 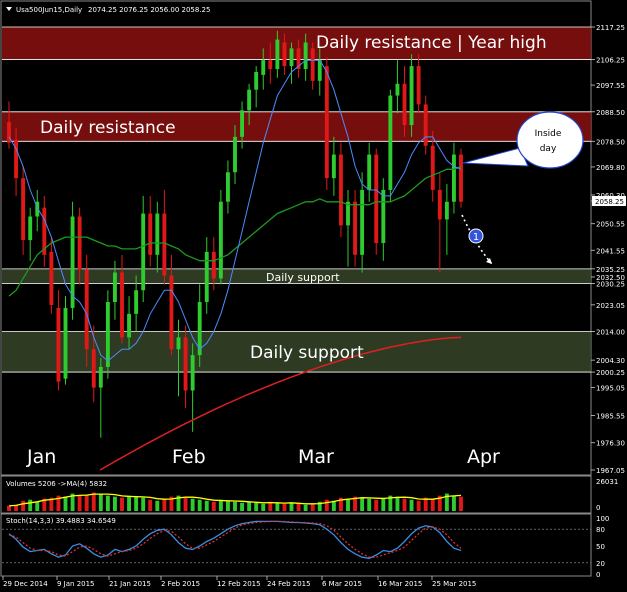 I want to click on price-tick-label: 2004.30, so click(x=610, y=361).